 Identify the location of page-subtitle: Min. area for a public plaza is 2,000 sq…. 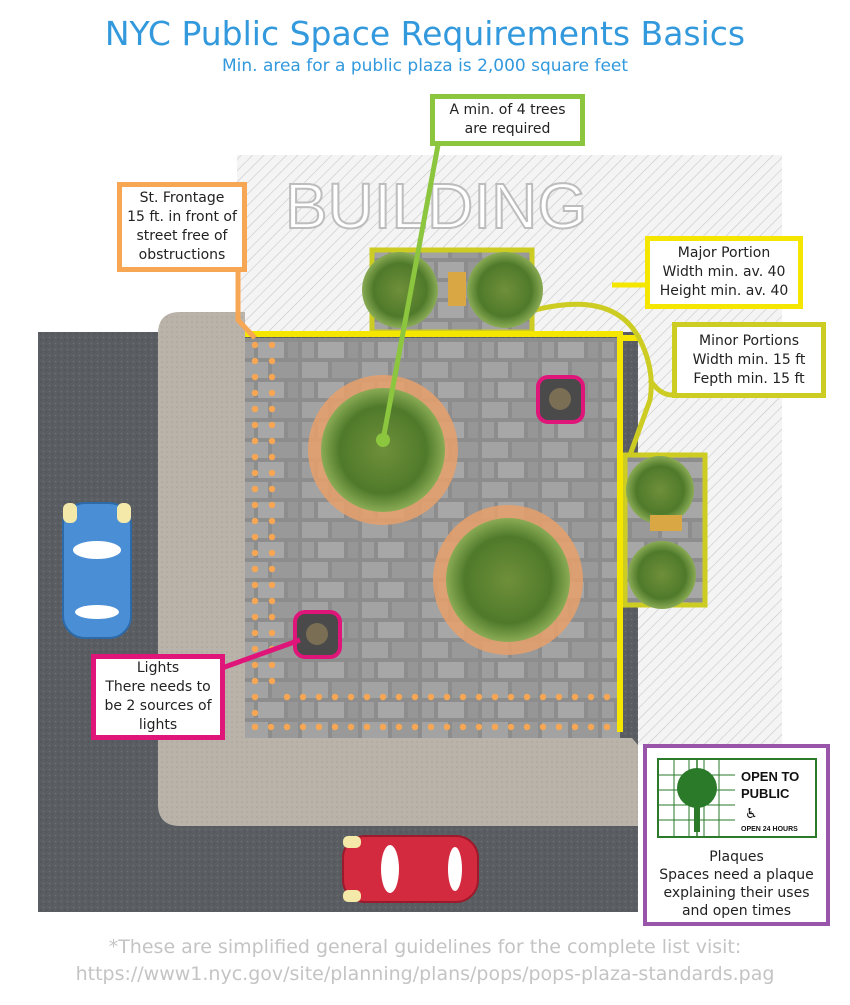
(425, 66).